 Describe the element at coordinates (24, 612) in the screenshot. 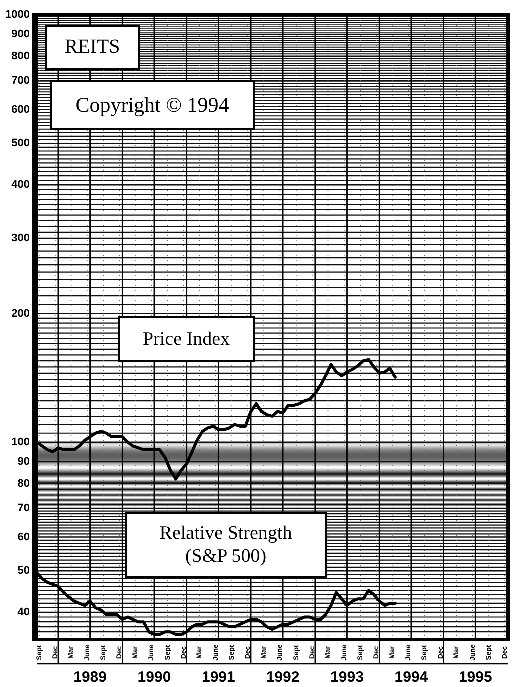

I see `y-tick-label: 40` at that location.